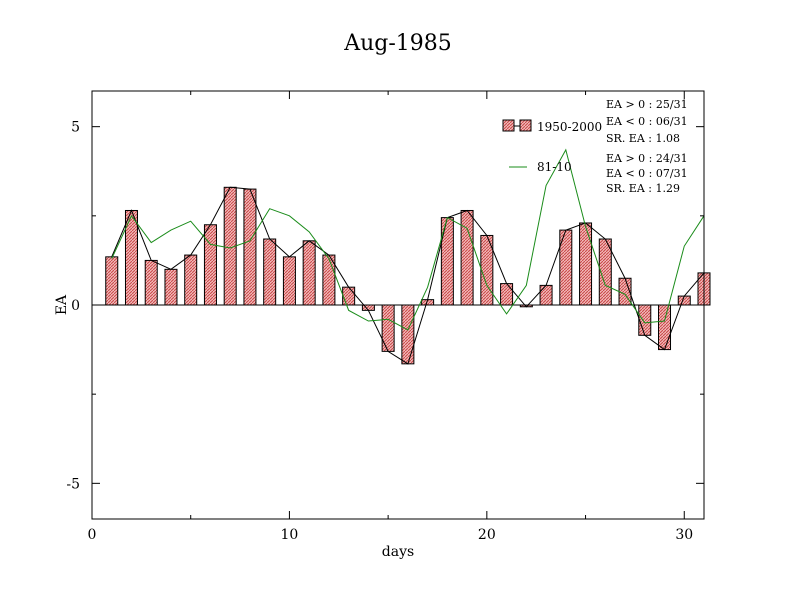 Image resolution: width=792 pixels, height=612 pixels. I want to click on x-tick-label: 10, so click(290, 535).